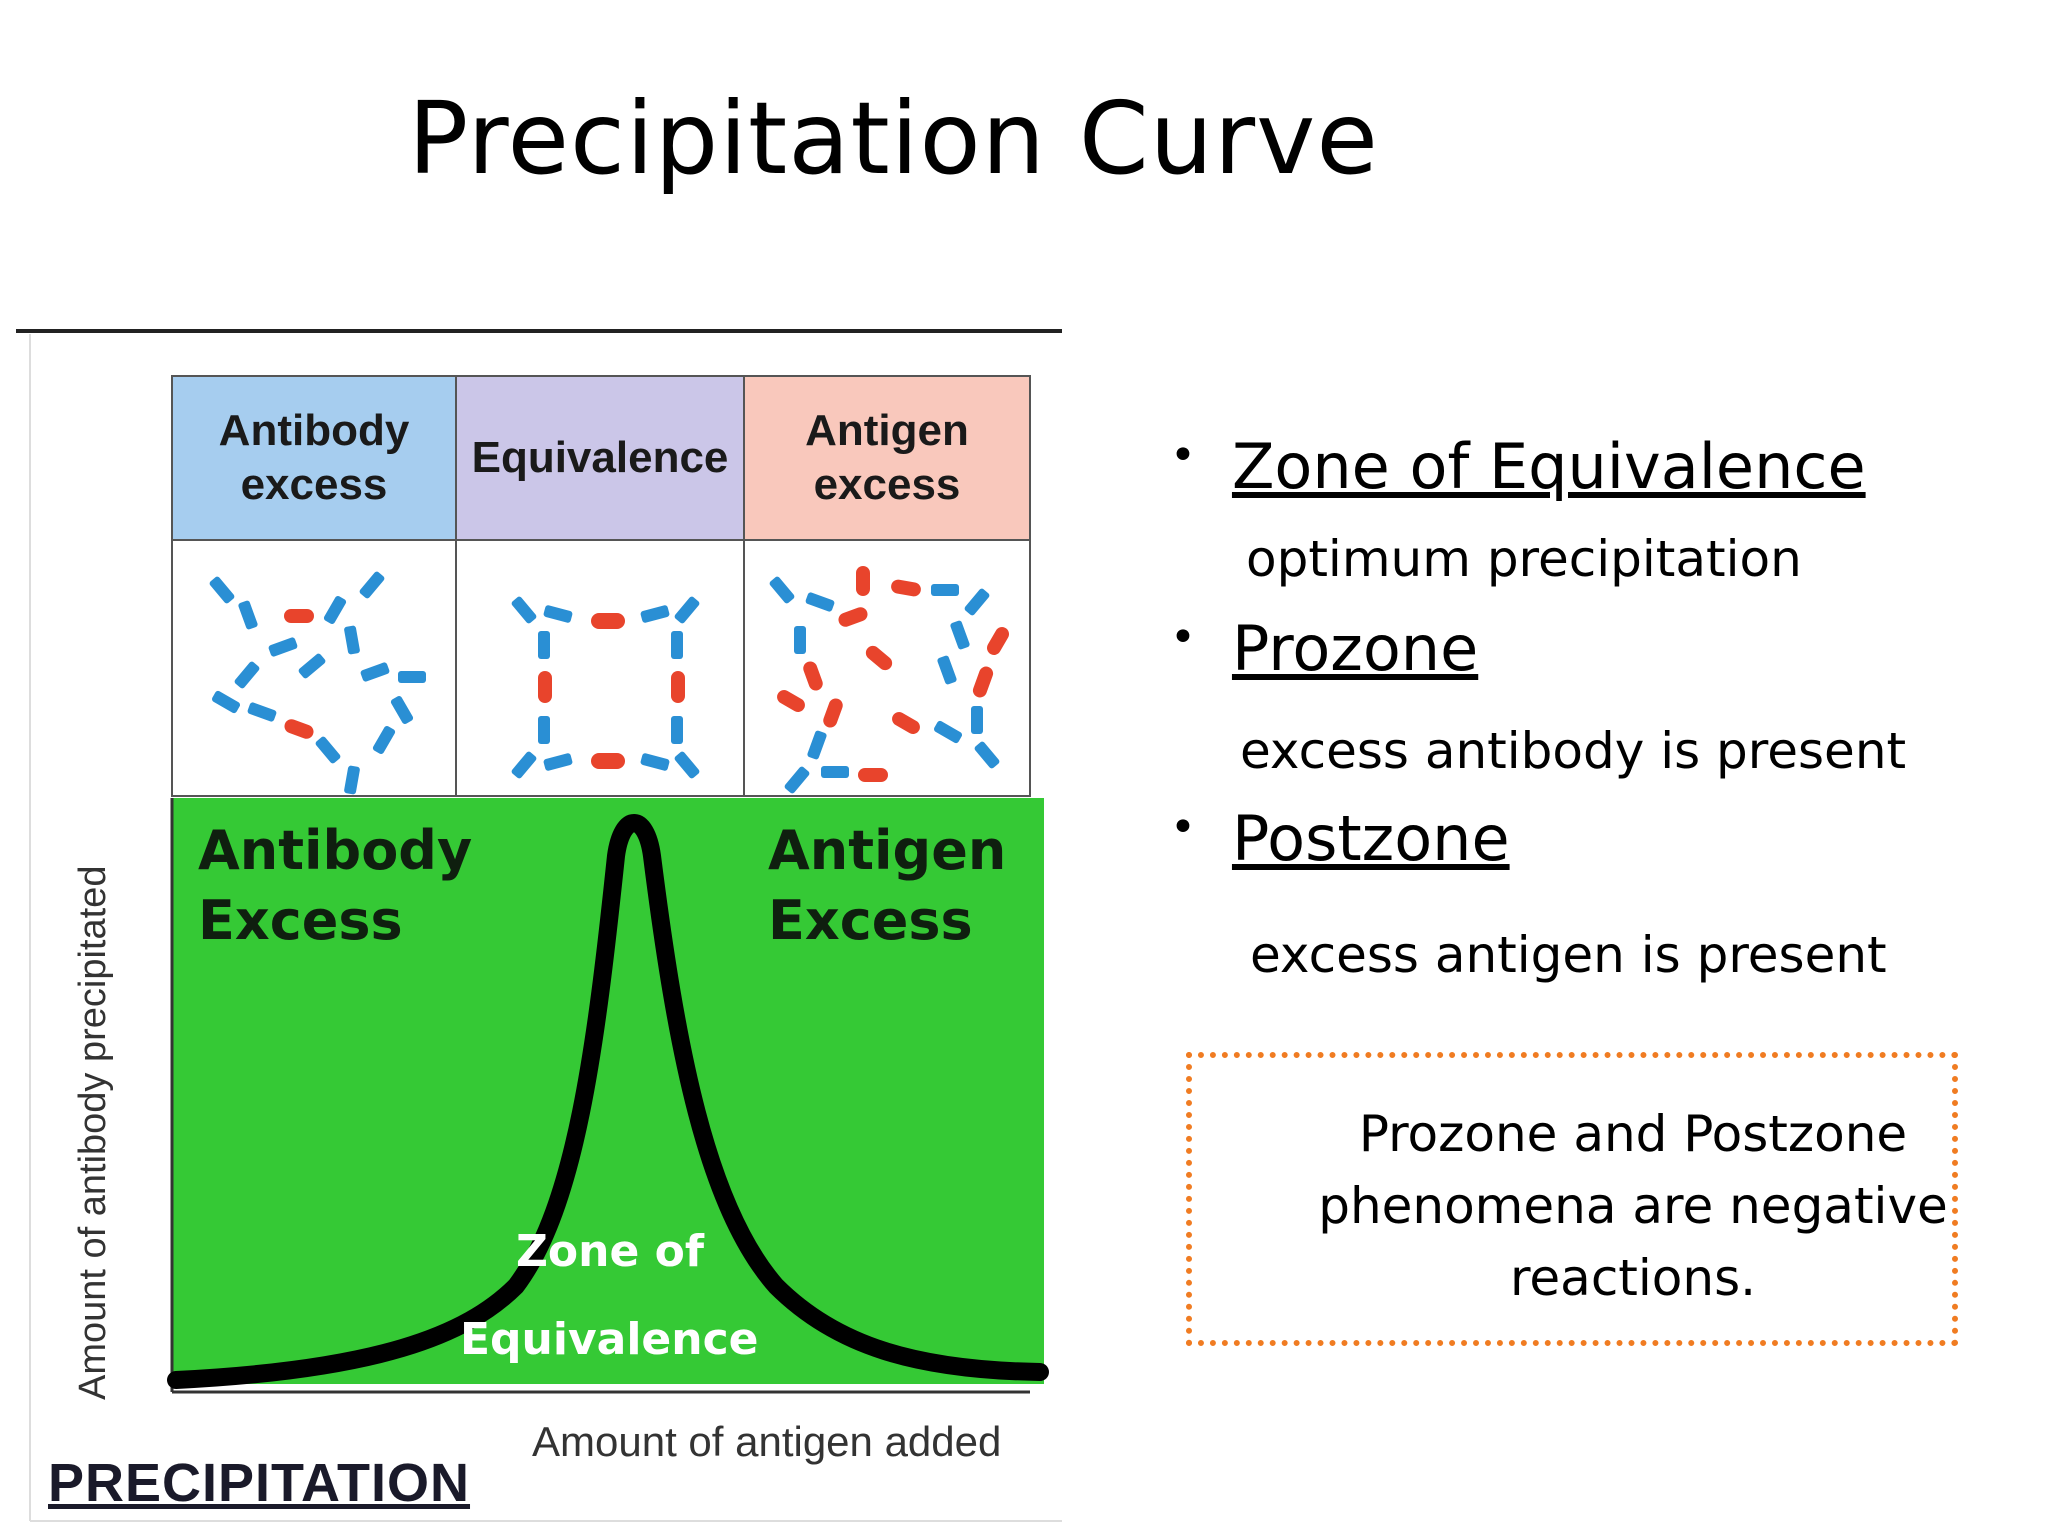 The image size is (2048, 1536). Describe the element at coordinates (605, 687) in the screenshot. I see `lattice-equivalence` at that location.